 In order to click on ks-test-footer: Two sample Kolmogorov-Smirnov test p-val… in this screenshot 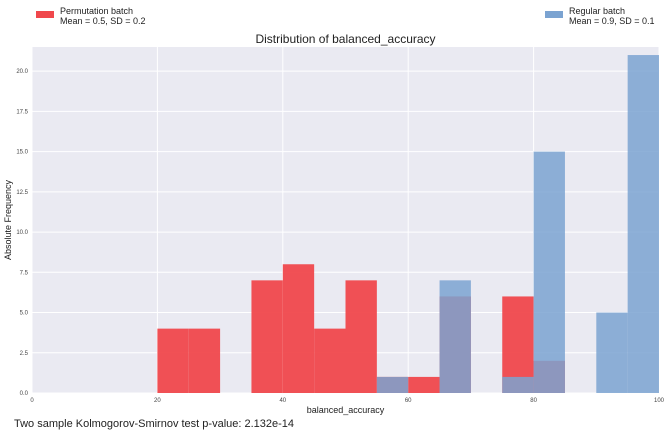, I will do `click(154, 424)`.